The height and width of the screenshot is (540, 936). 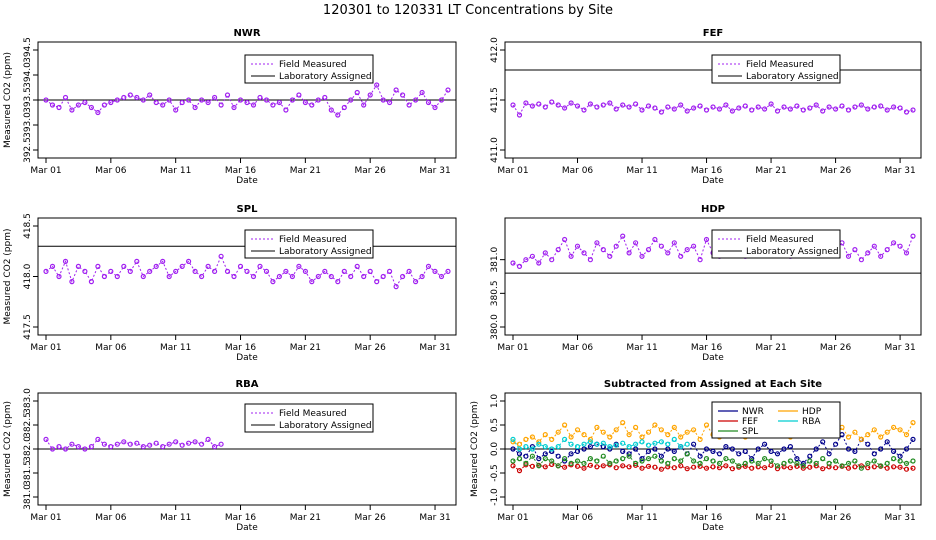 I want to click on x-tick-label: Mar 06, so click(x=111, y=518).